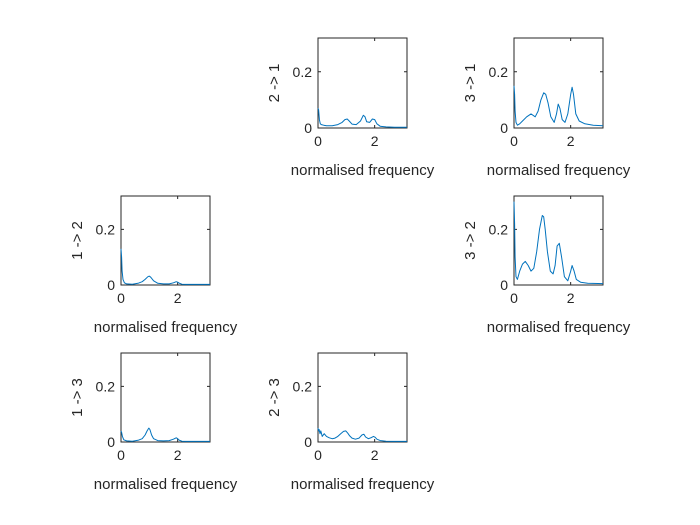 The width and height of the screenshot is (700, 525). I want to click on panel-p31: 0 2 0 0.2 normalised frequency 3 -> 1, so click(546, 108).